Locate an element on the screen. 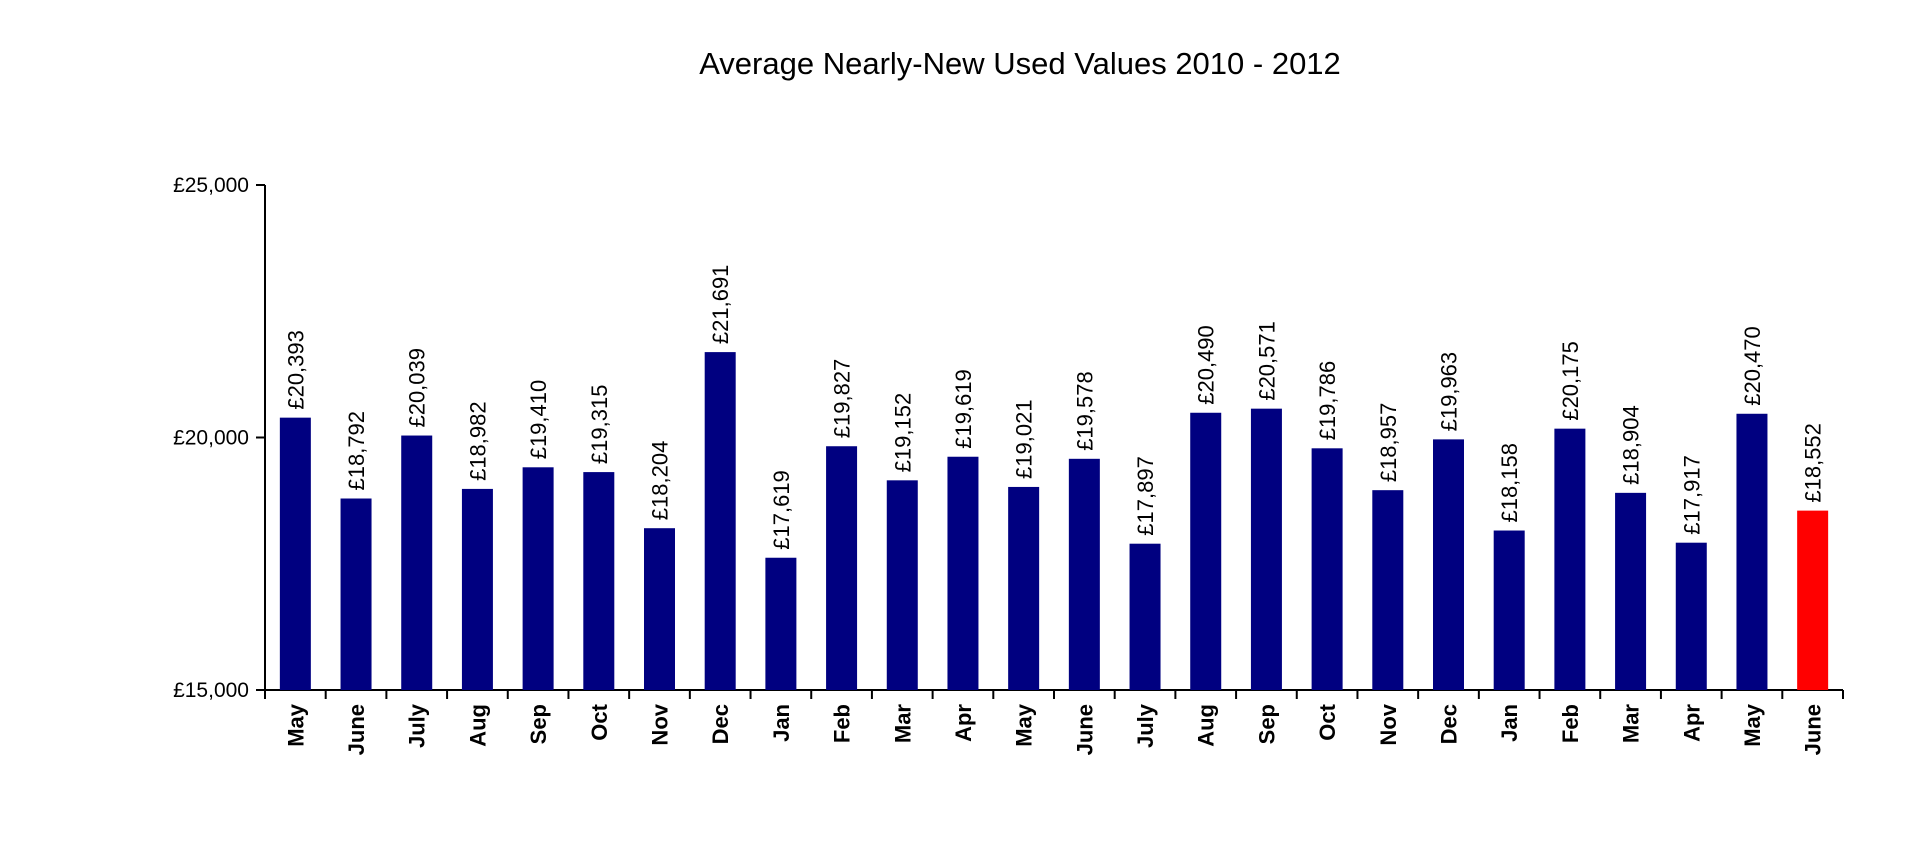 This screenshot has height=867, width=1920. data-label: £20,039 is located at coordinates (417, 388).